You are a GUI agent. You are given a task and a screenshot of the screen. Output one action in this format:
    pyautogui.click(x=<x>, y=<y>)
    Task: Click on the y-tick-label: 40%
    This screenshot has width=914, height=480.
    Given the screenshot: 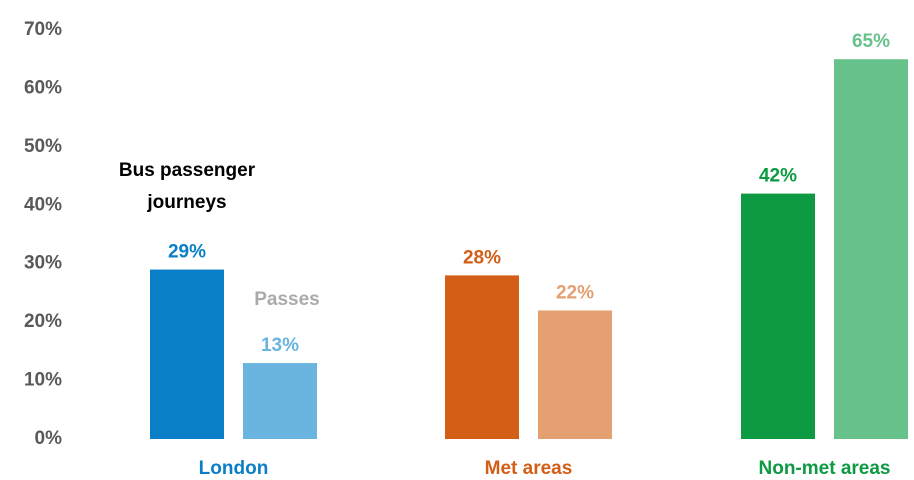 What is the action you would take?
    pyautogui.click(x=43, y=204)
    